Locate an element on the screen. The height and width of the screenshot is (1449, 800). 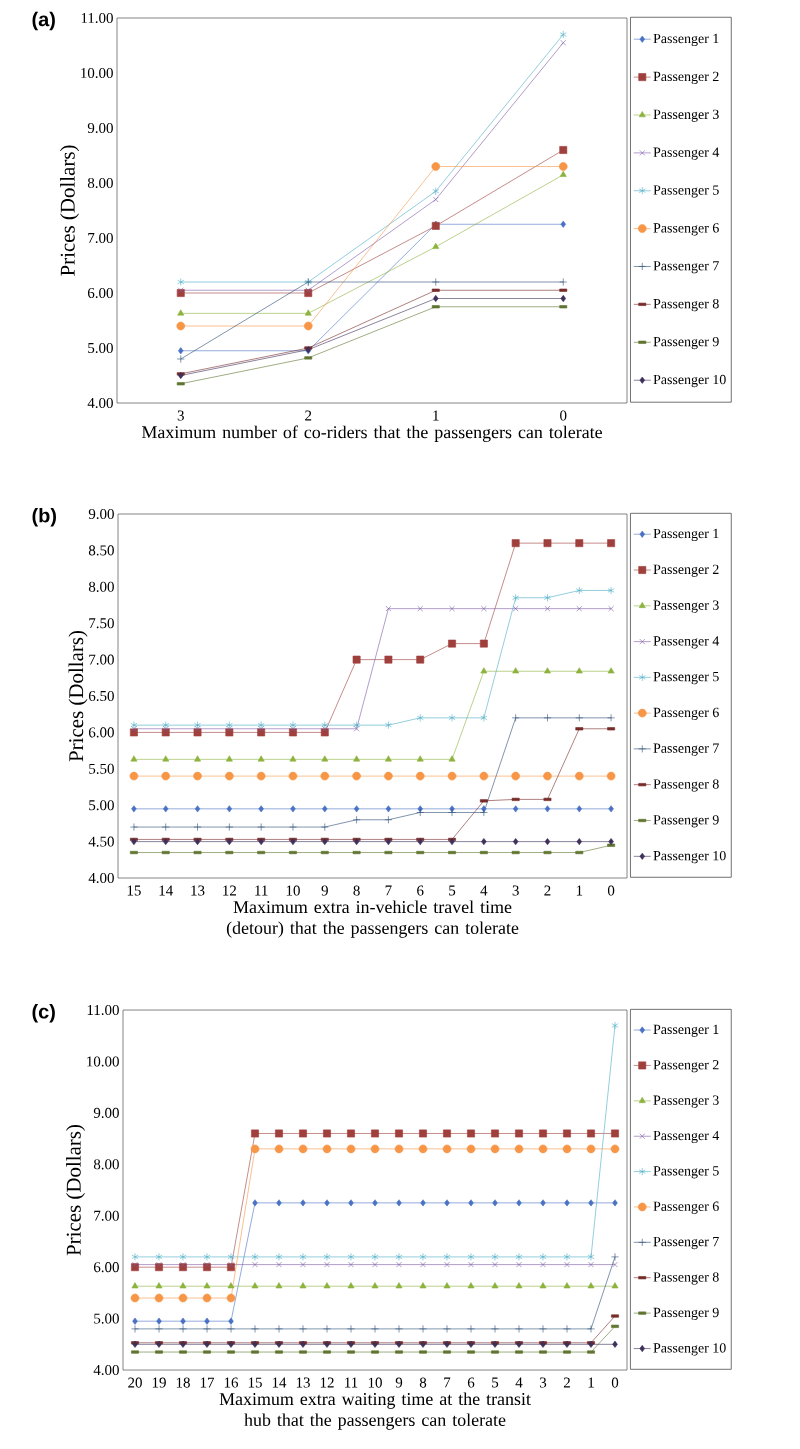
x-tick-label: 18 is located at coordinates (183, 1382).